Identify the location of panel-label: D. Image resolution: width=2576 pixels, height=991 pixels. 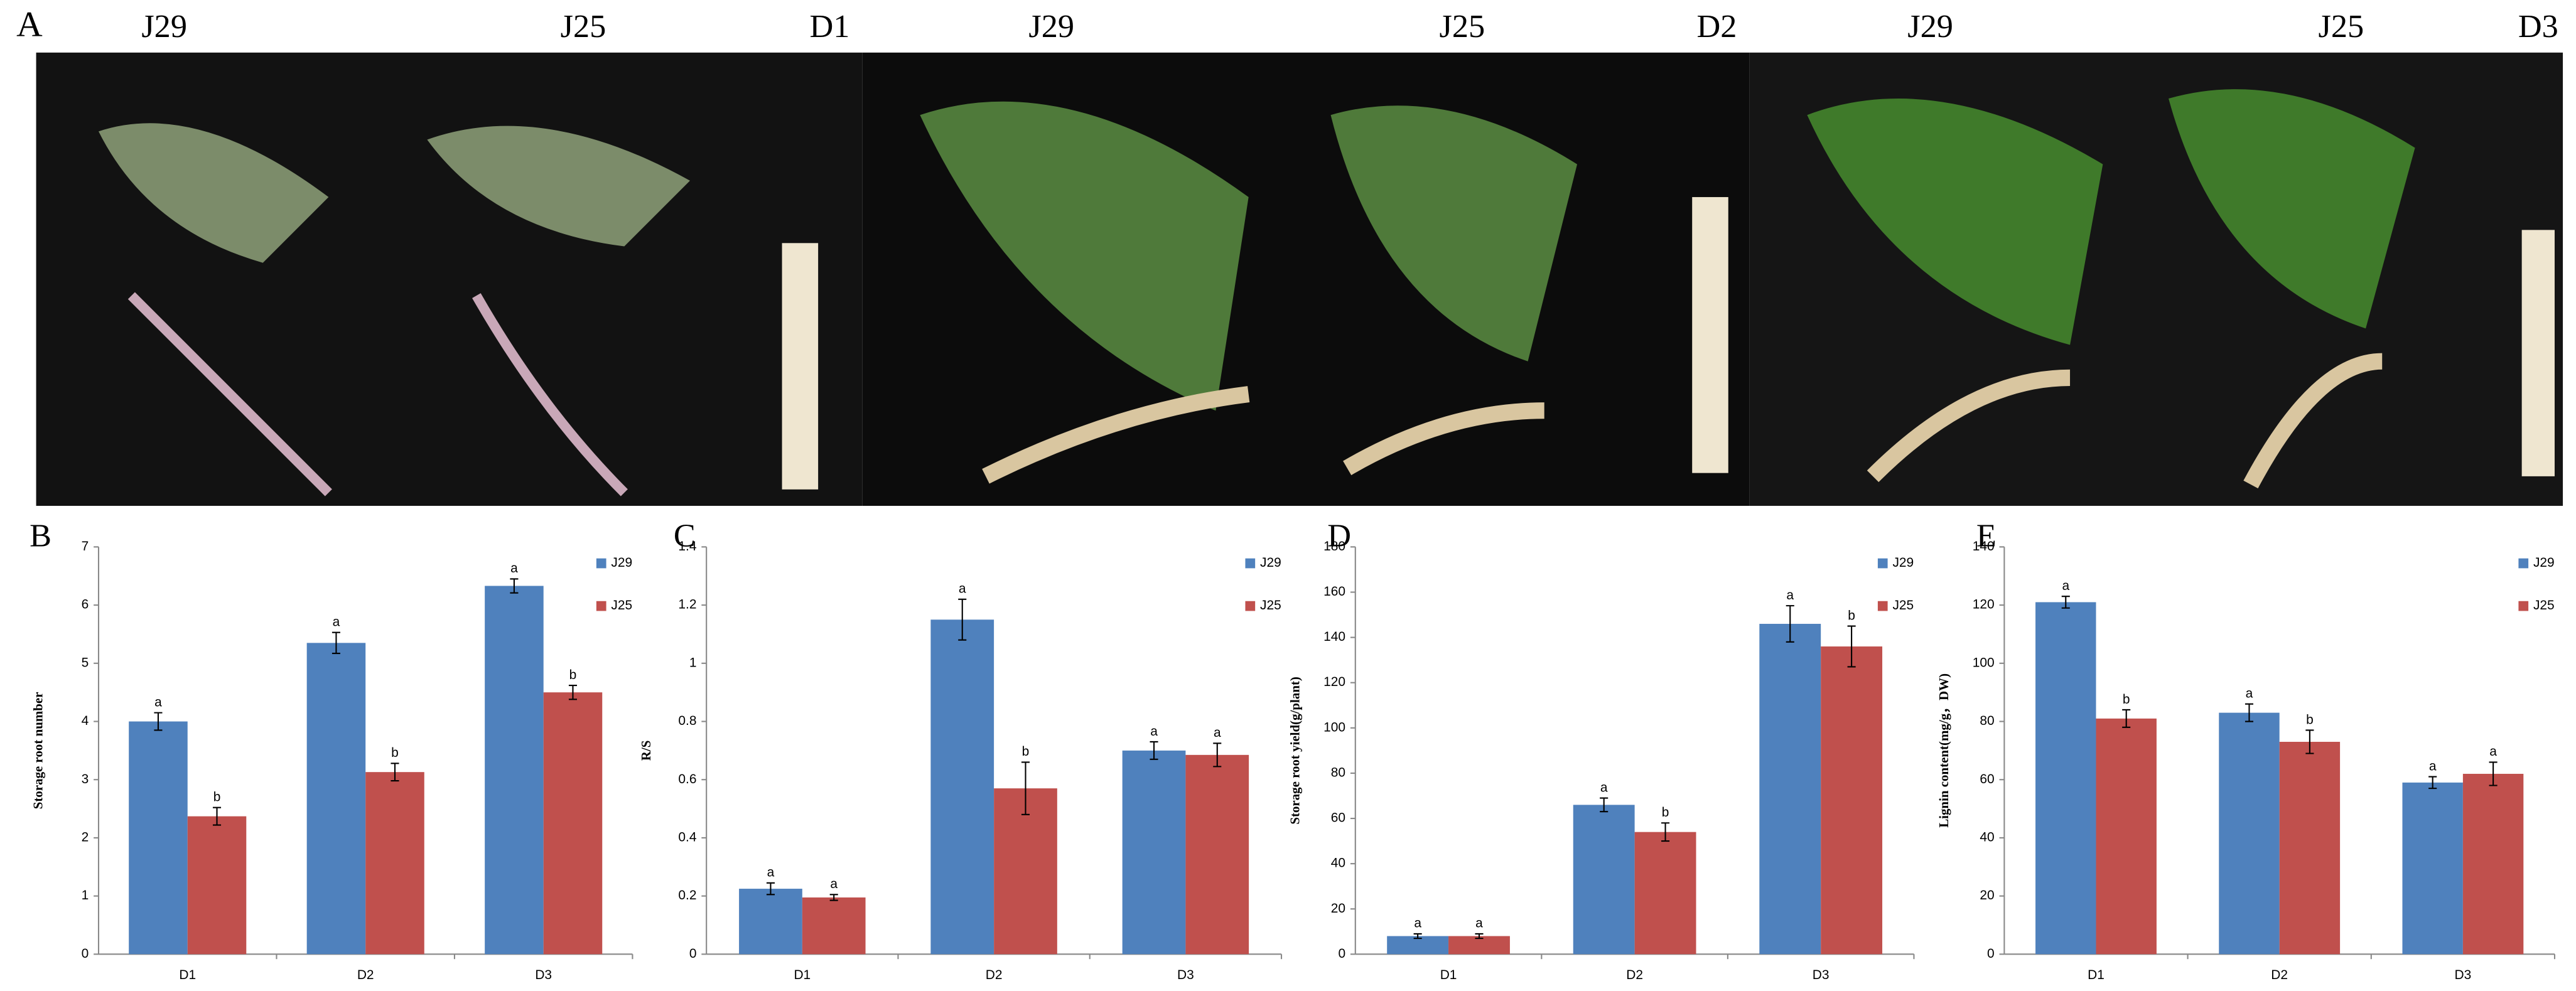
(1339, 535).